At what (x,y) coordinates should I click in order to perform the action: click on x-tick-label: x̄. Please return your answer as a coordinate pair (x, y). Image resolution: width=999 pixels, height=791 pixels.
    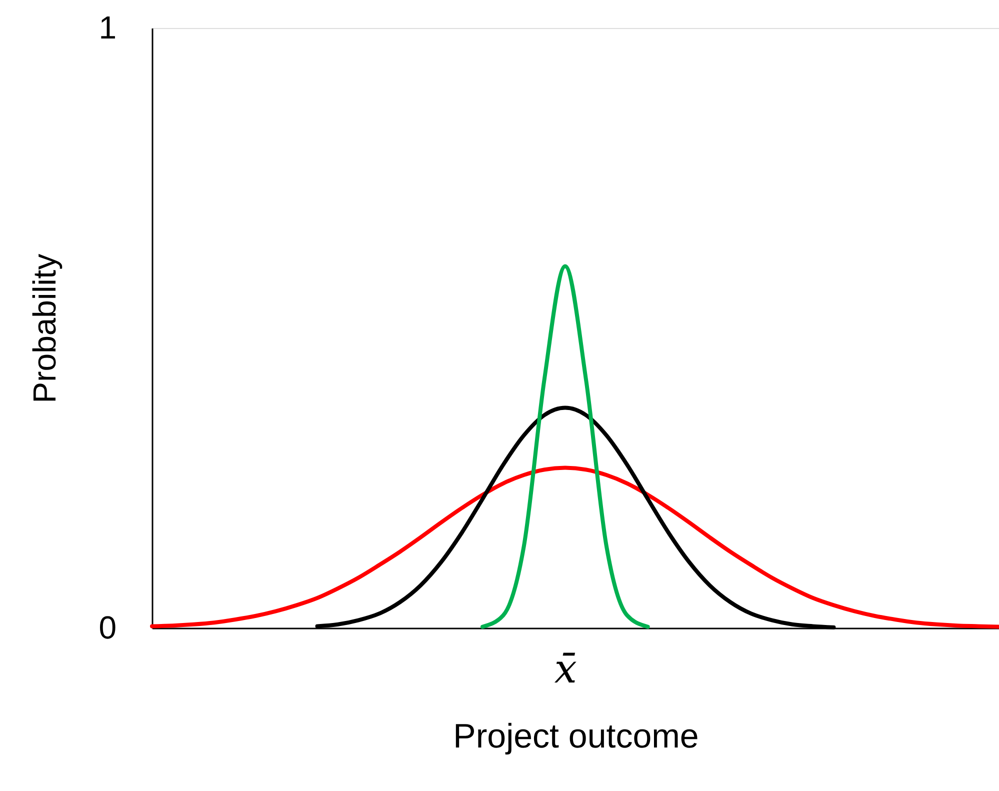
    Looking at the image, I should click on (565, 669).